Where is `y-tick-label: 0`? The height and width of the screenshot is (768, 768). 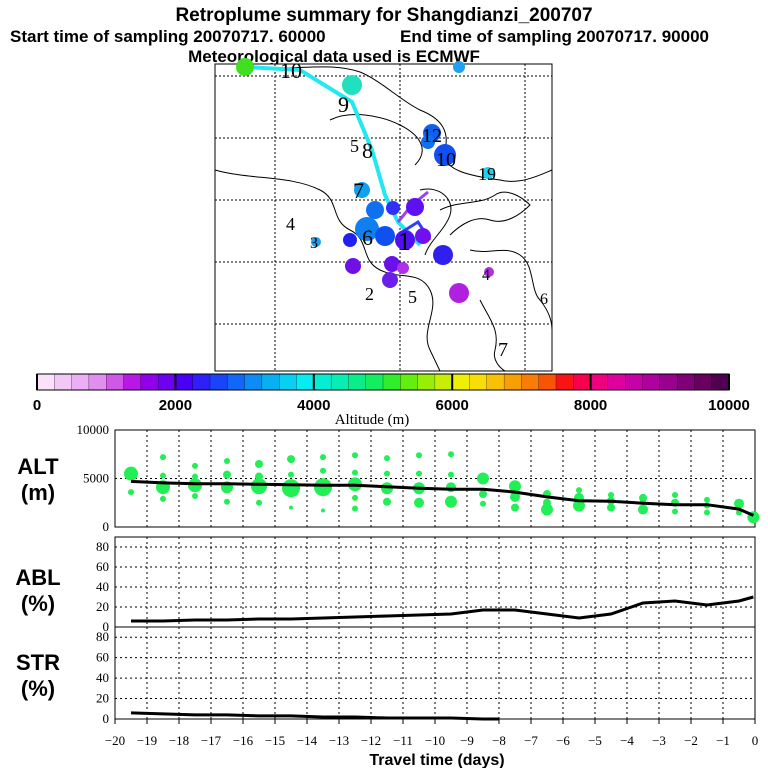 y-tick-label: 0 is located at coordinates (106, 626).